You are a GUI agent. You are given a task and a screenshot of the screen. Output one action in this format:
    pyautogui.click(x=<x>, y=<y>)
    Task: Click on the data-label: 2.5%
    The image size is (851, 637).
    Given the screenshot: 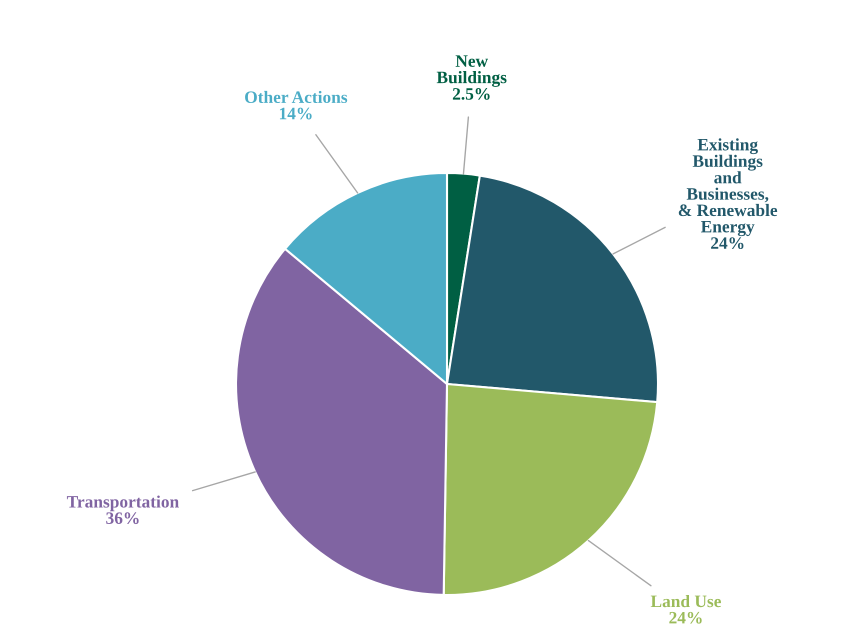 What is the action you would take?
    pyautogui.click(x=471, y=94)
    